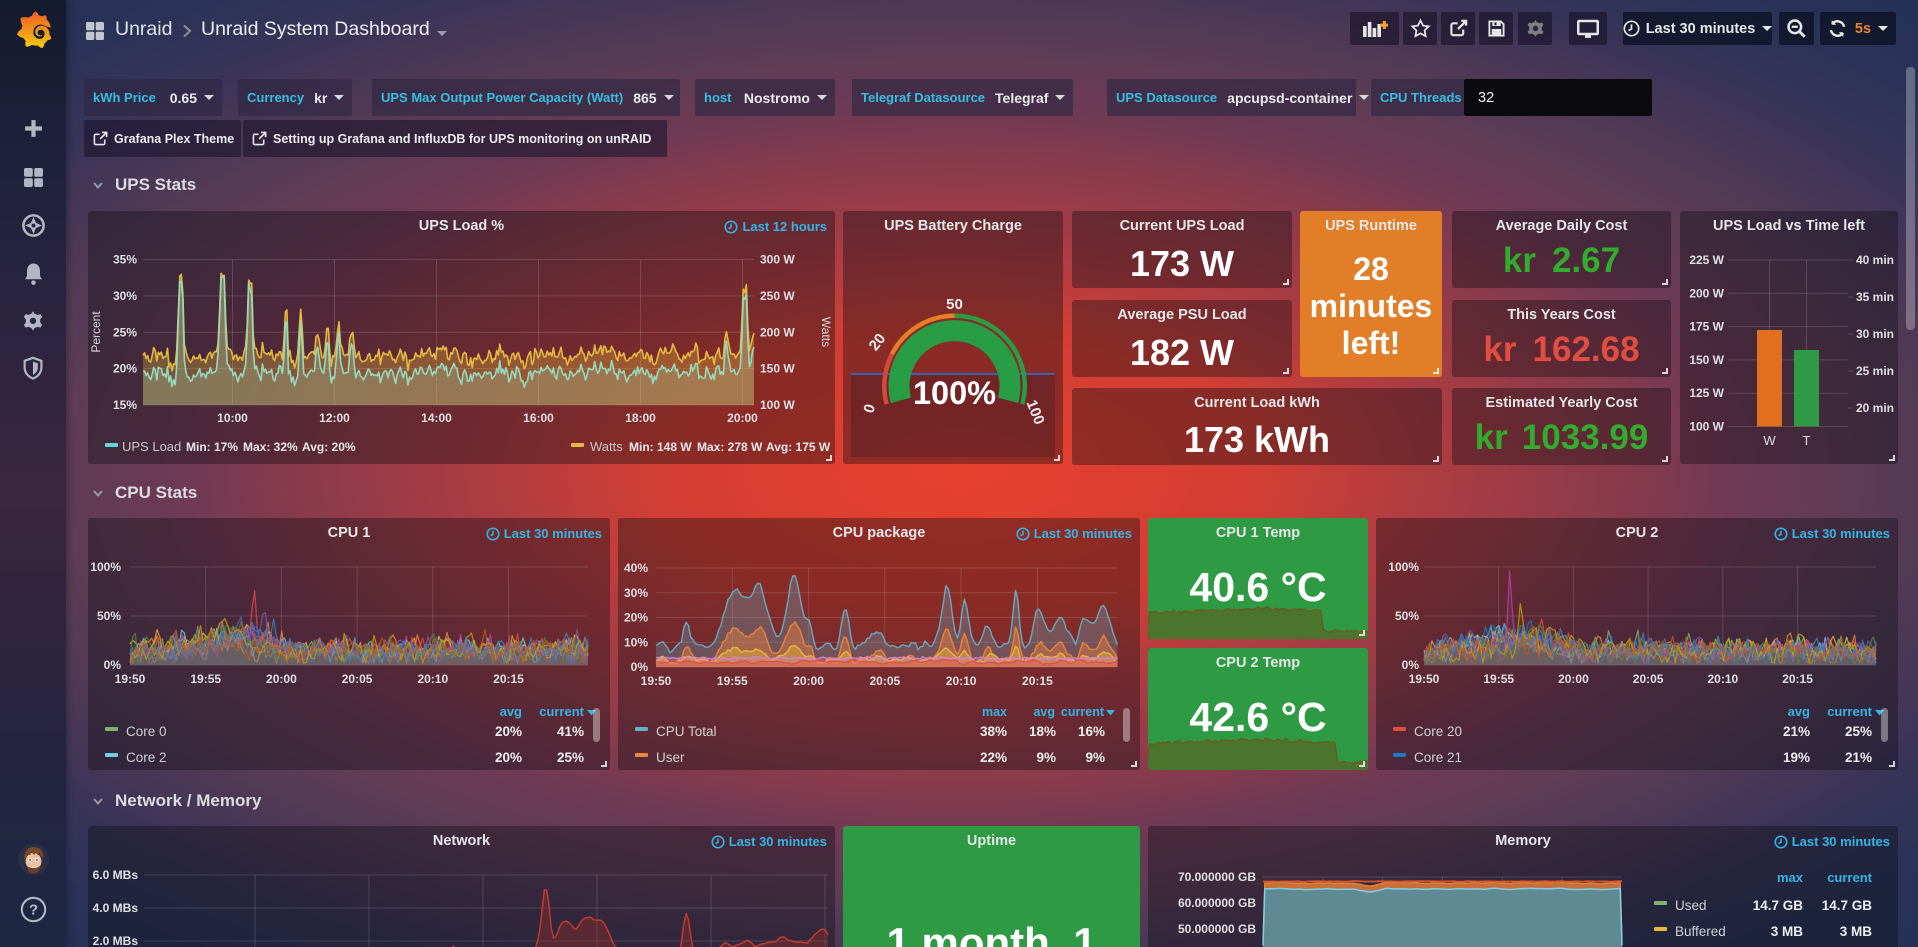 Image resolution: width=1918 pixels, height=947 pixels. I want to click on svg-text: 16:00, so click(538, 418).